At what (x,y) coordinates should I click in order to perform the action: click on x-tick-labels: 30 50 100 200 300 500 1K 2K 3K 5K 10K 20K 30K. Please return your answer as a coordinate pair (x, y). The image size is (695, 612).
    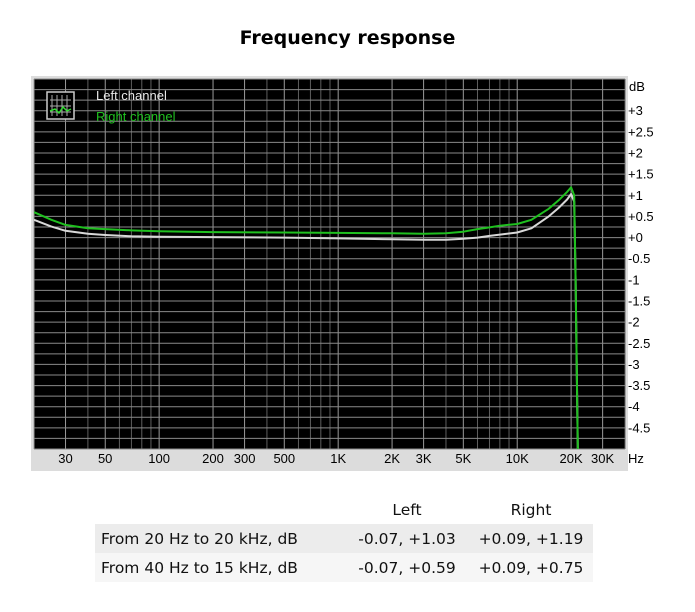
    Looking at the image, I should click on (336, 458).